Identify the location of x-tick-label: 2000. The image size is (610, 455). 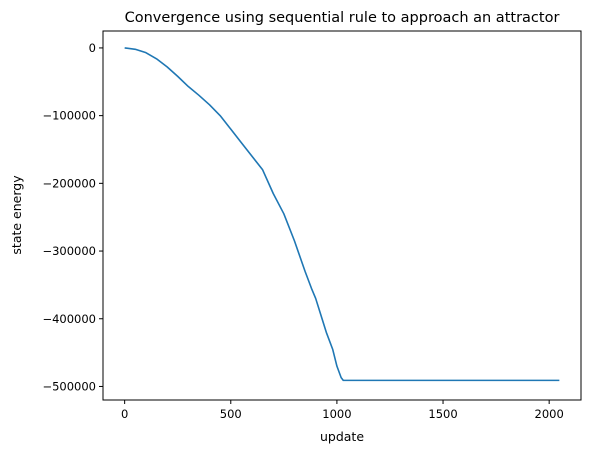
(549, 414).